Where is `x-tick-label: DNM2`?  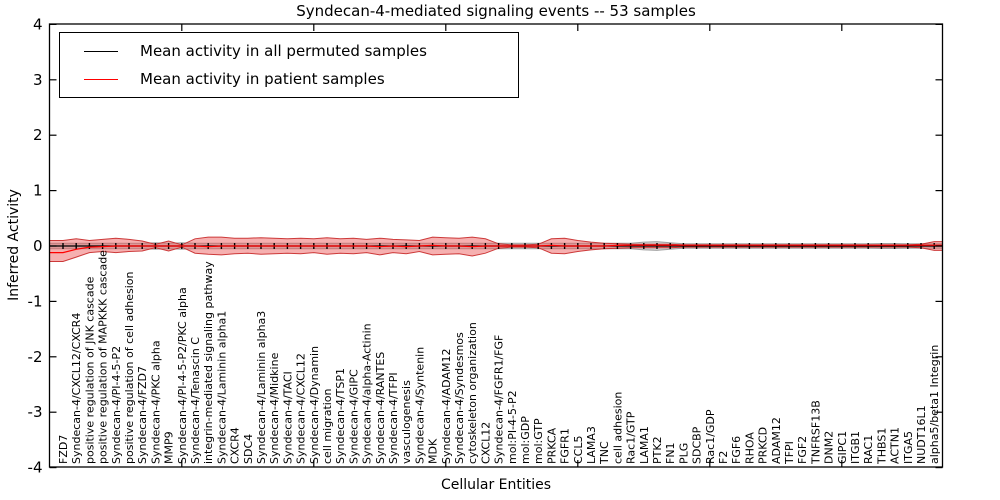 x-tick-label: DNM2 is located at coordinates (829, 447).